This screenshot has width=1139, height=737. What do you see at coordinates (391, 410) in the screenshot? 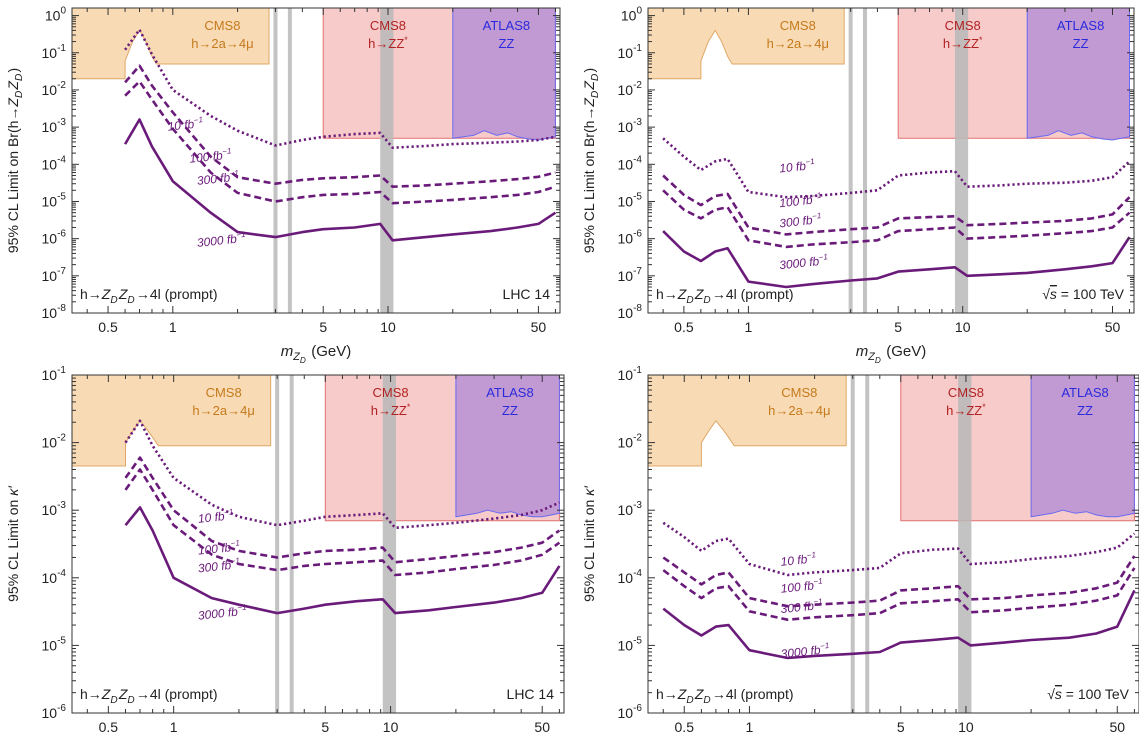
I see `region-sublabel-cms8-zz: h→ZZ*` at bounding box center [391, 410].